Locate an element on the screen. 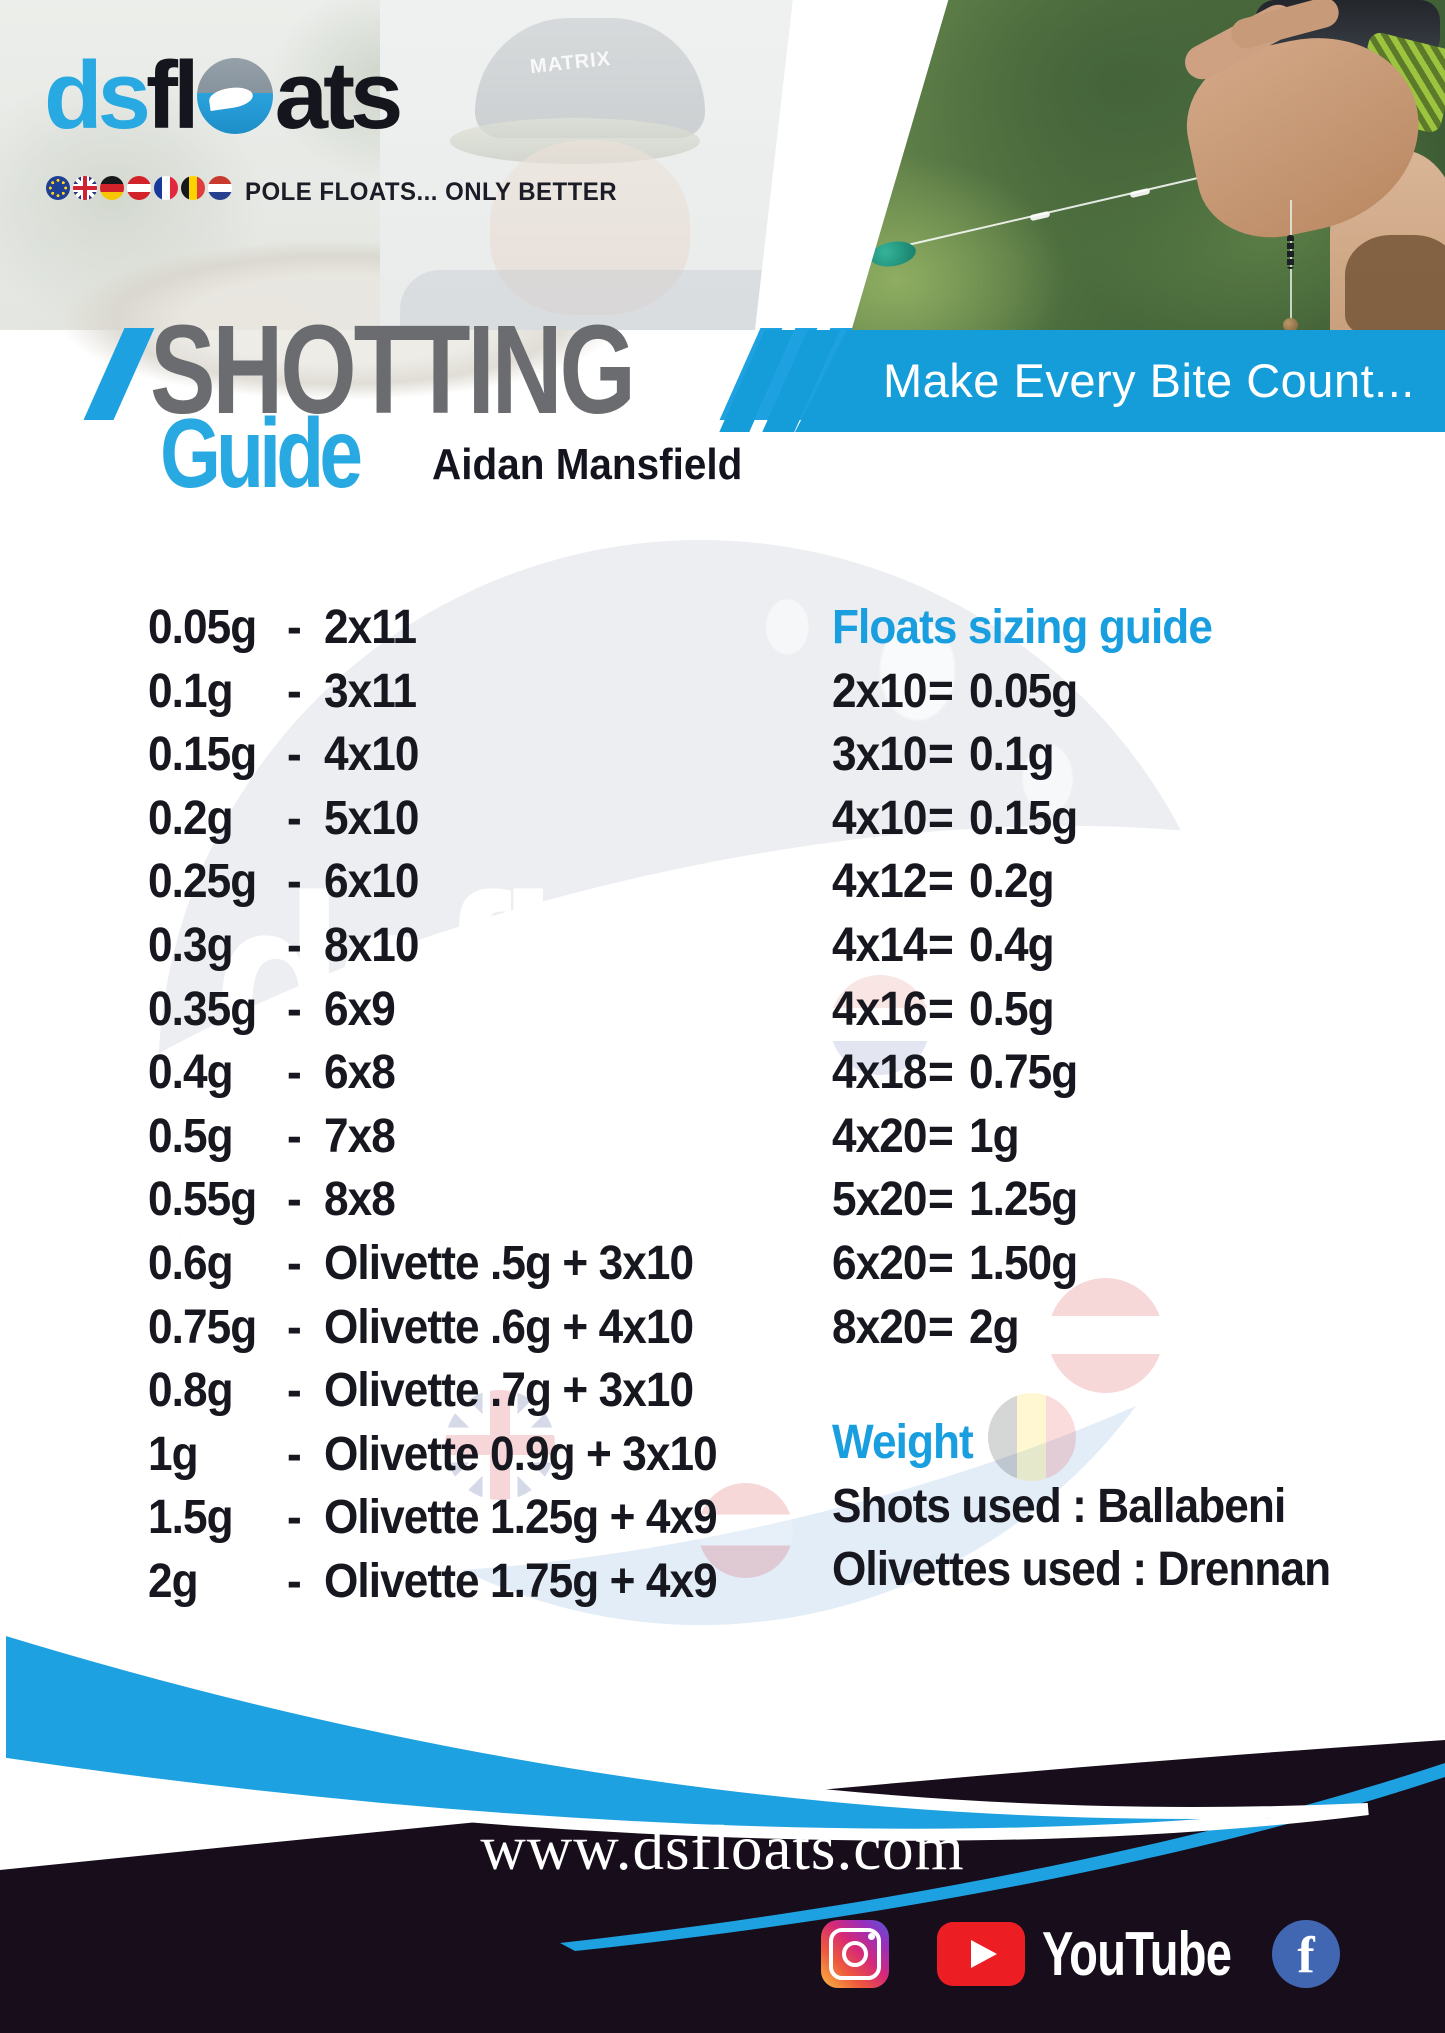  rig-value: 6x9 is located at coordinates (360, 1009).